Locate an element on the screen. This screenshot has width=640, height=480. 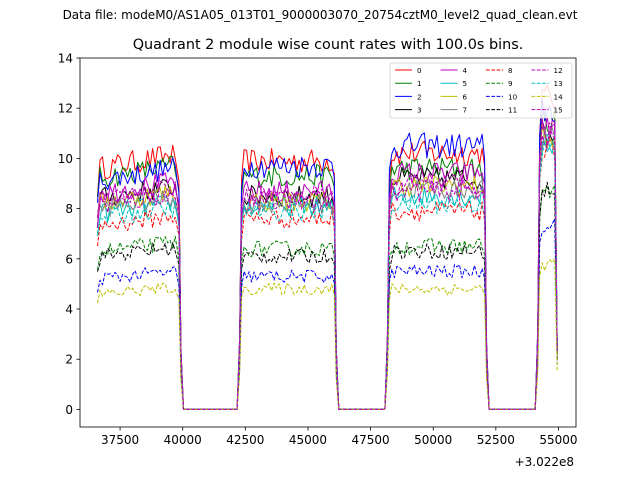
x-tick-label: 42500 is located at coordinates (245, 440).